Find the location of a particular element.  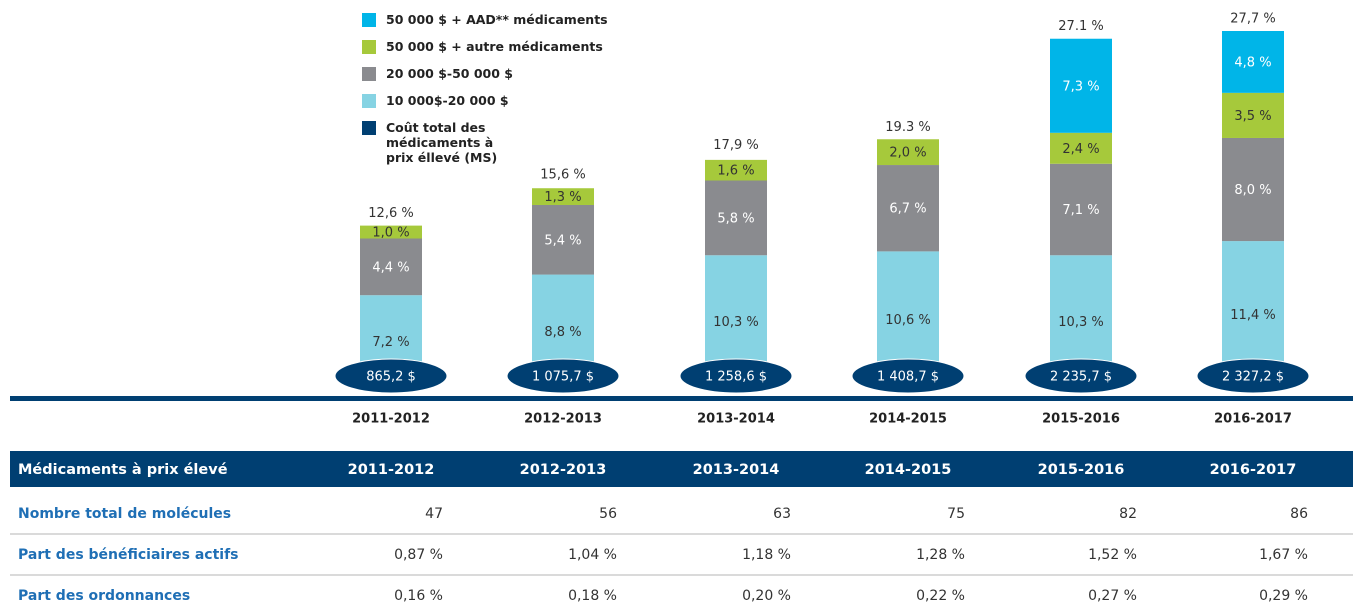

x-tick-label: 2013-2014 is located at coordinates (736, 419).